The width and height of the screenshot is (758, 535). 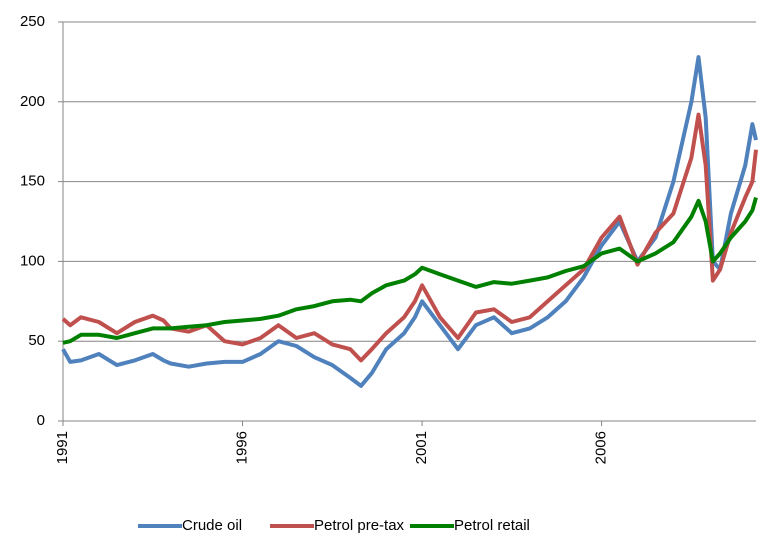 I want to click on y-tick-label: 100, so click(x=32, y=260).